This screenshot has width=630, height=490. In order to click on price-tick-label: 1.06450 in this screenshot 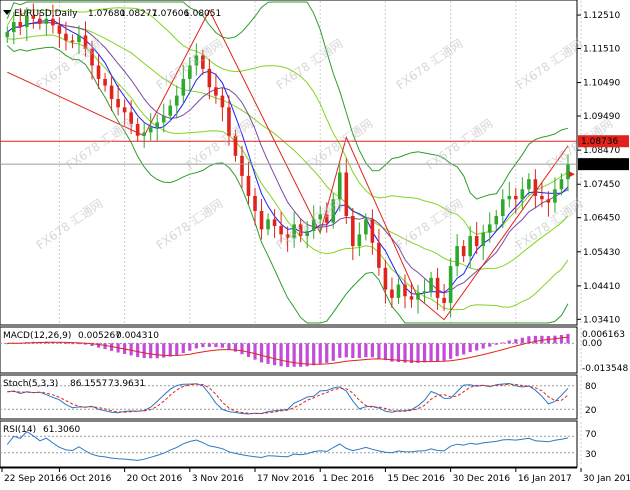, I will do `click(601, 219)`.